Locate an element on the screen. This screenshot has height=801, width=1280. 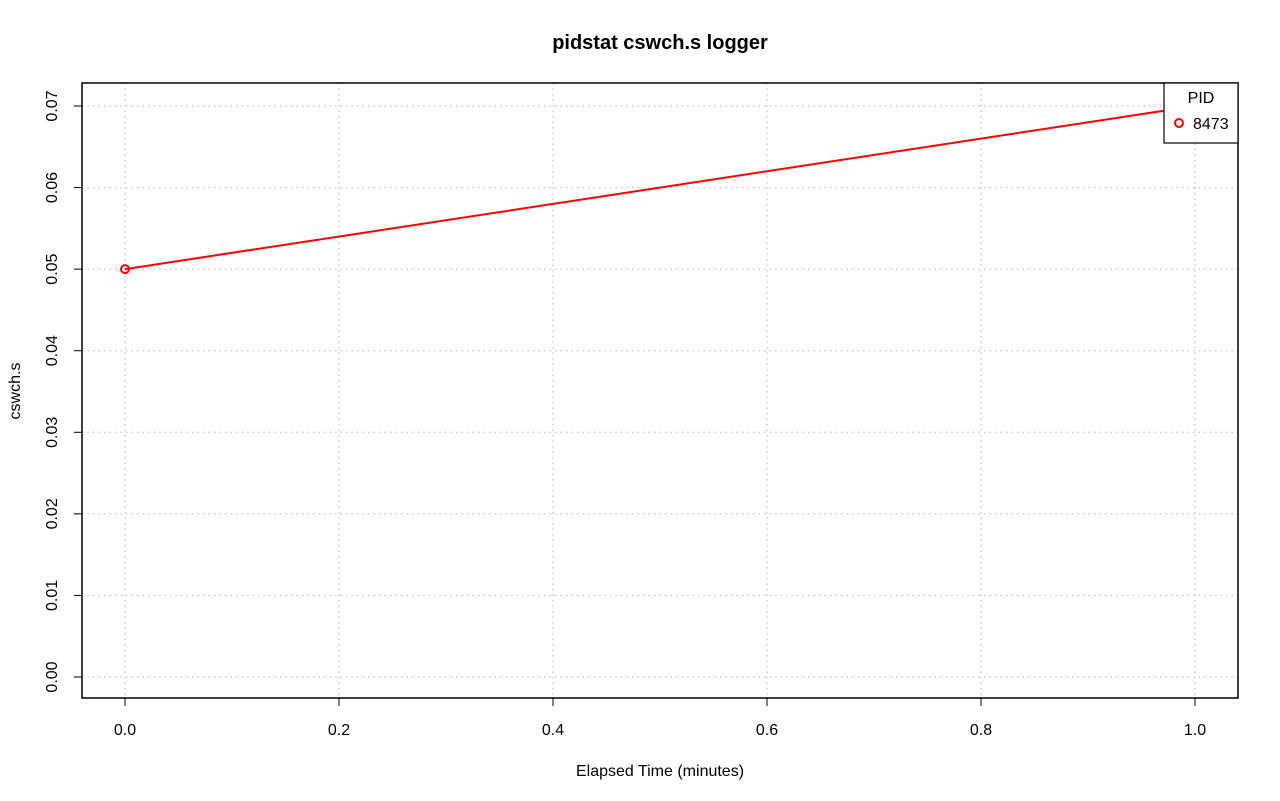
y-tick-label: 0.00 is located at coordinates (52, 676).